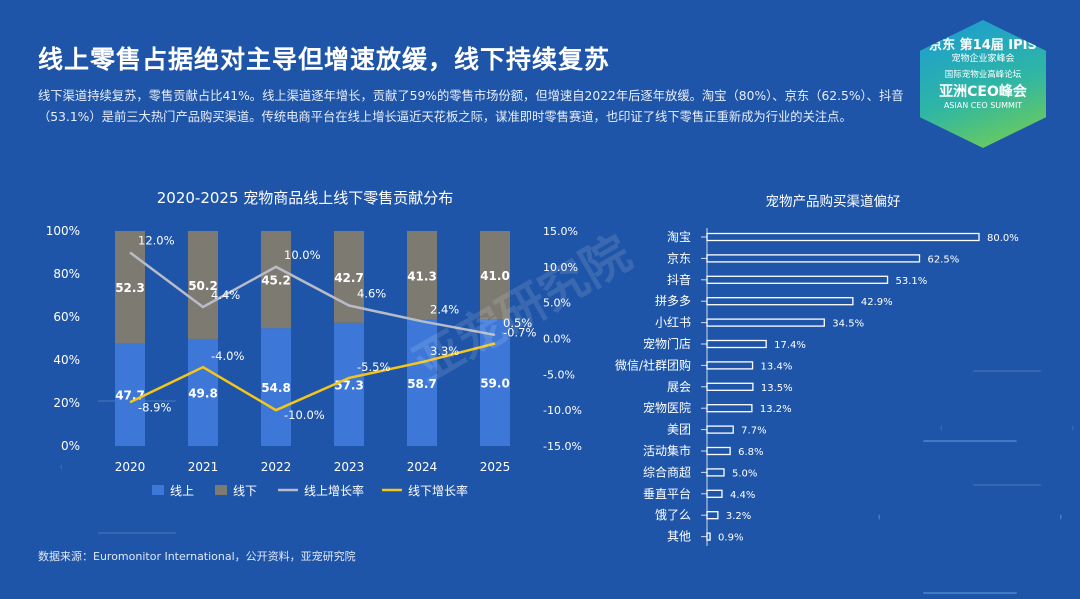  I want to click on bar-offline-2021, so click(203, 285).